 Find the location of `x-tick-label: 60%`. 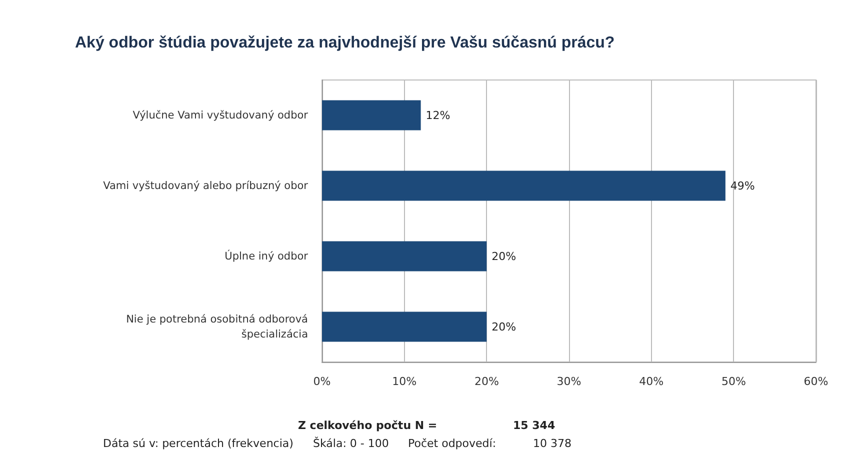

x-tick-label: 60% is located at coordinates (816, 381).